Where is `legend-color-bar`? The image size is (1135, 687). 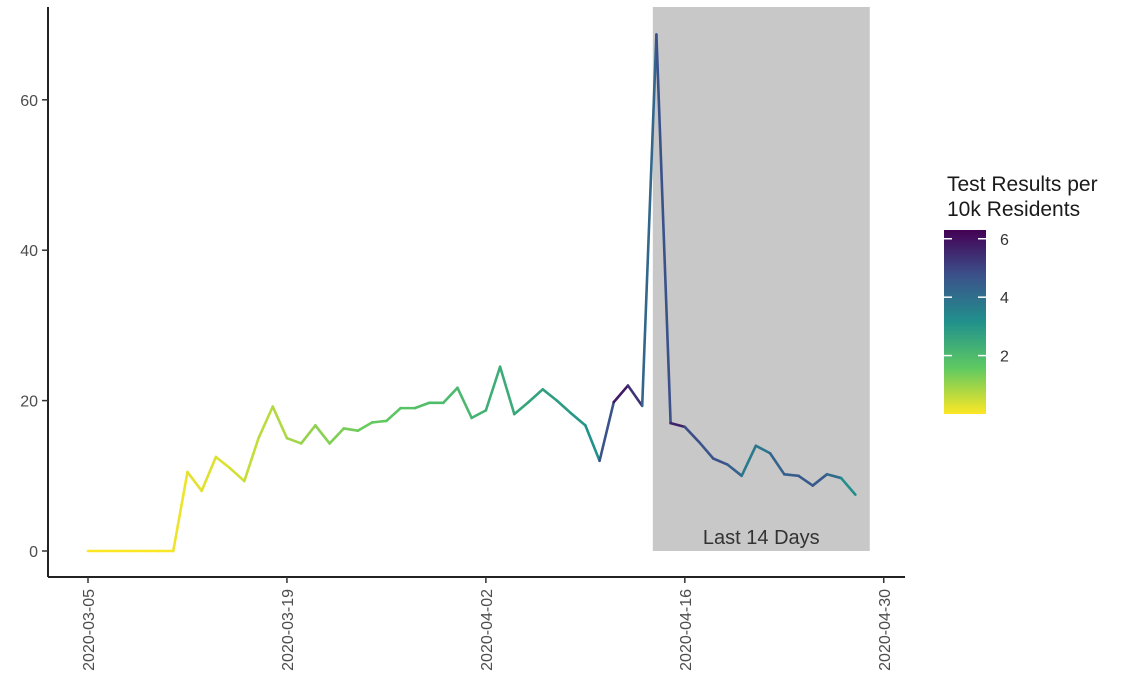 legend-color-bar is located at coordinates (965, 322).